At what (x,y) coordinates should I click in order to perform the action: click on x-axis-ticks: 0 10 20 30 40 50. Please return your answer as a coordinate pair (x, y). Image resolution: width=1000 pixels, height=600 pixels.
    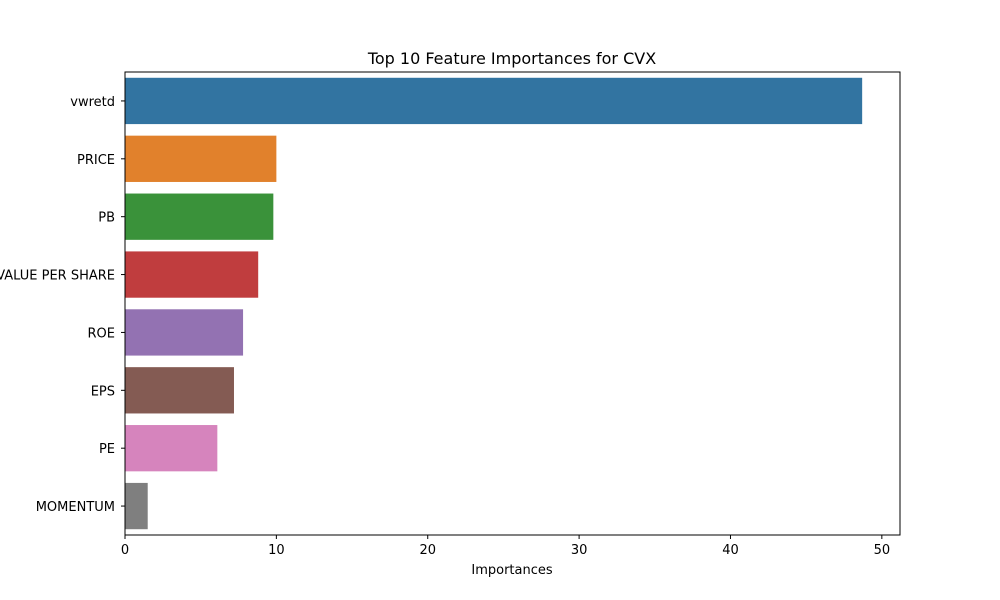
    Looking at the image, I should click on (505, 546).